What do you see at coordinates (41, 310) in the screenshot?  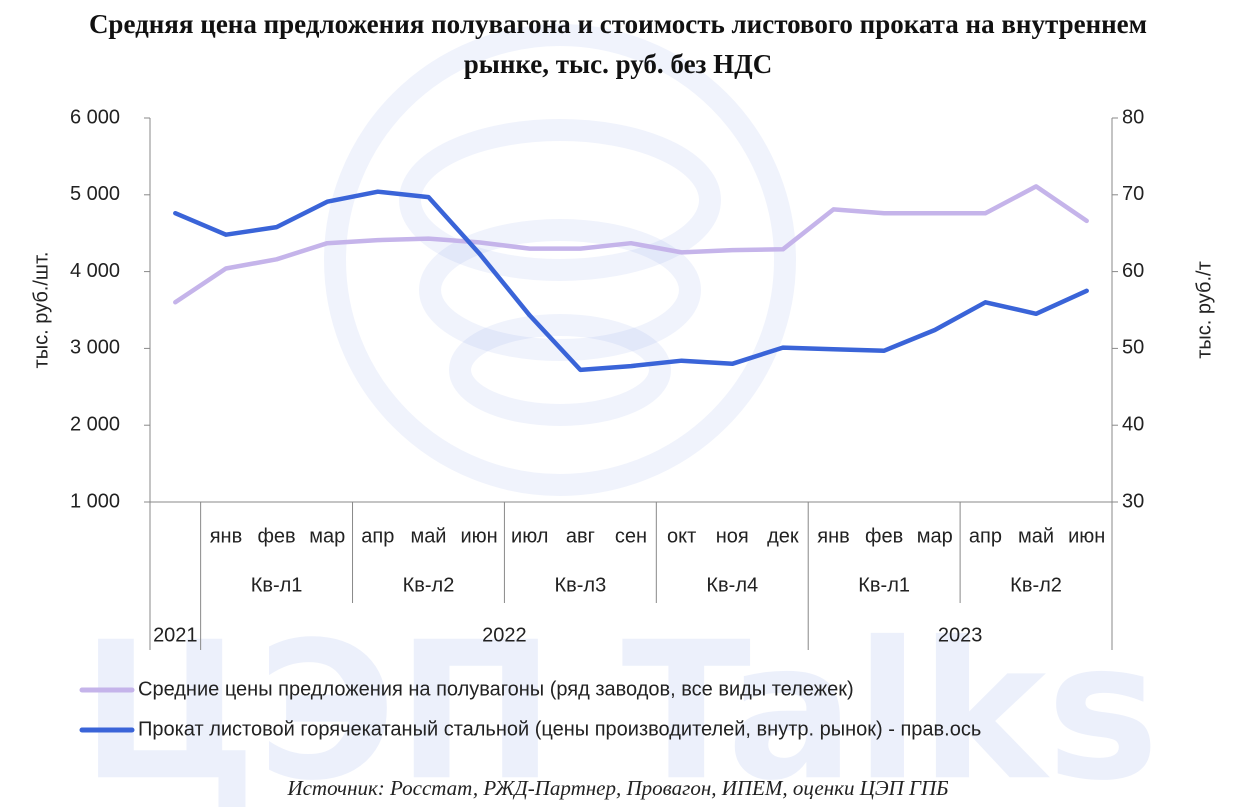 I see `y-axis-title: тыс. руб./шт.` at bounding box center [41, 310].